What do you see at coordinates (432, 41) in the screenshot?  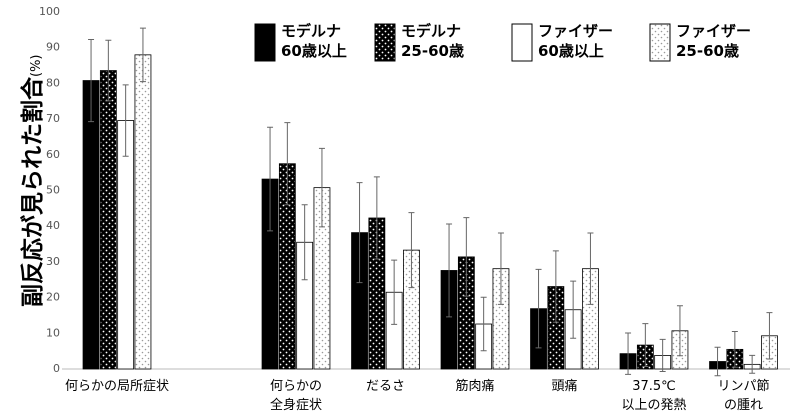 I see `legend-label: モデルナ 25-60歳` at bounding box center [432, 41].